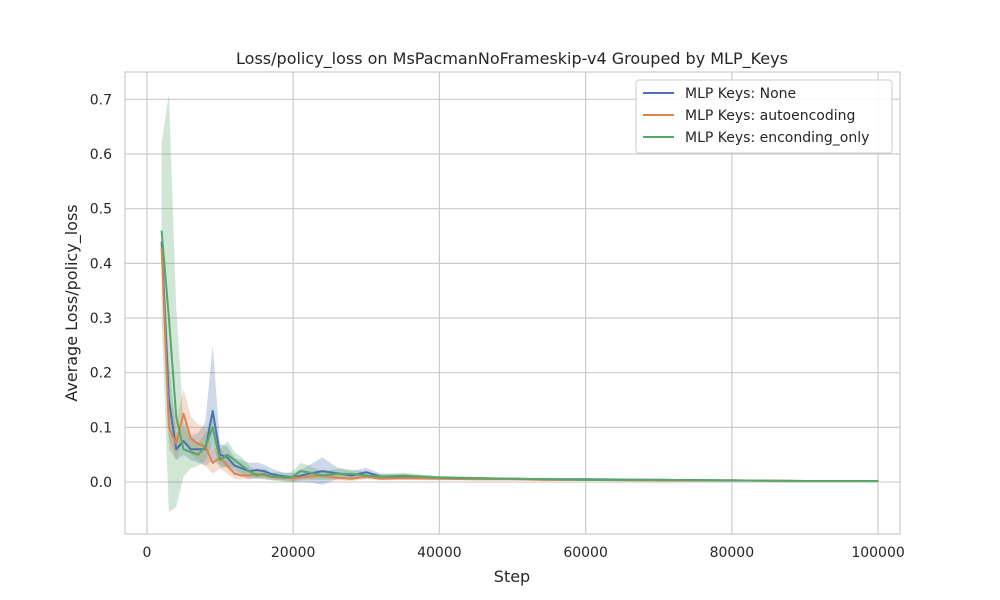 The image size is (1000, 600). What do you see at coordinates (512, 576) in the screenshot?
I see `x-axis-label: Step` at bounding box center [512, 576].